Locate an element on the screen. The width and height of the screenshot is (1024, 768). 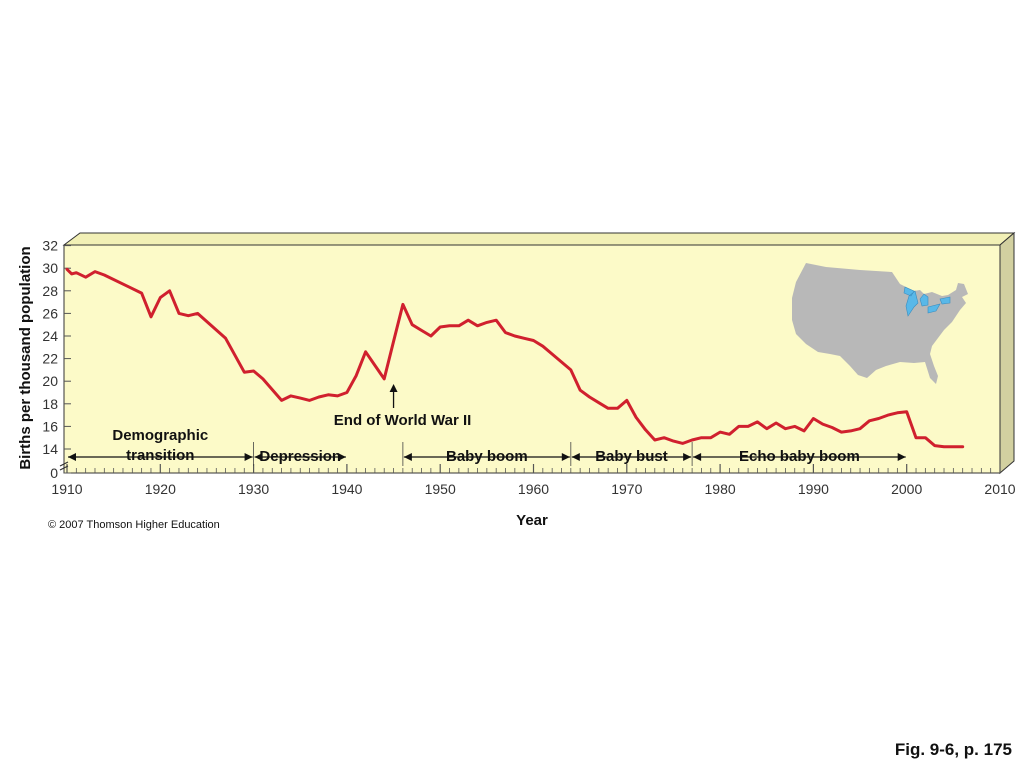
us-map-icon is located at coordinates (880, 323).